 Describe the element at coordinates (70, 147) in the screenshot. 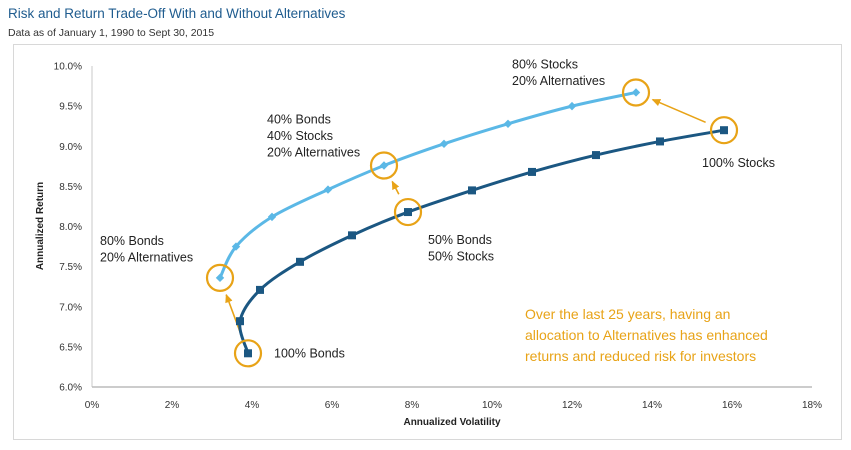

I see `y-tick-label: 9.0%` at that location.